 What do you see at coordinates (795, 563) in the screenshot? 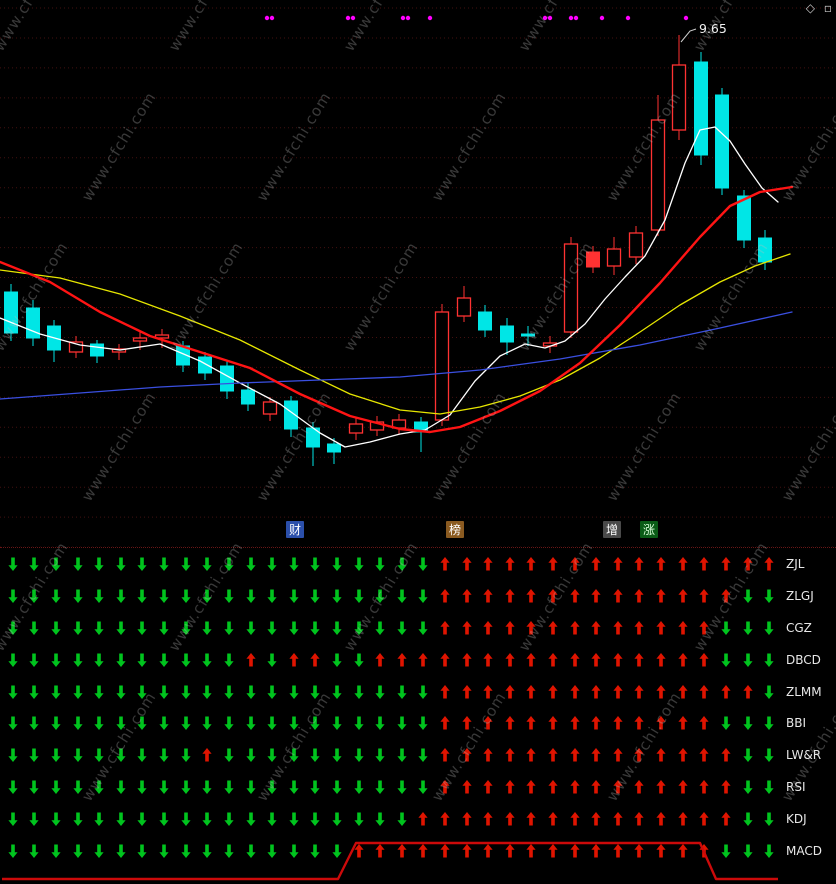
I see `signal-row-label: ZJL` at bounding box center [795, 563].